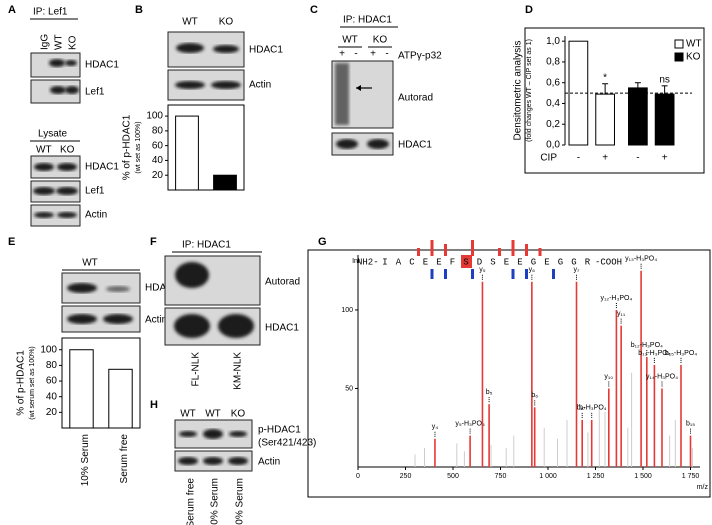  What do you see at coordinates (681, 353) in the screenshot?
I see `peak-label: b₁₅-H₃PO₄` at bounding box center [681, 353].